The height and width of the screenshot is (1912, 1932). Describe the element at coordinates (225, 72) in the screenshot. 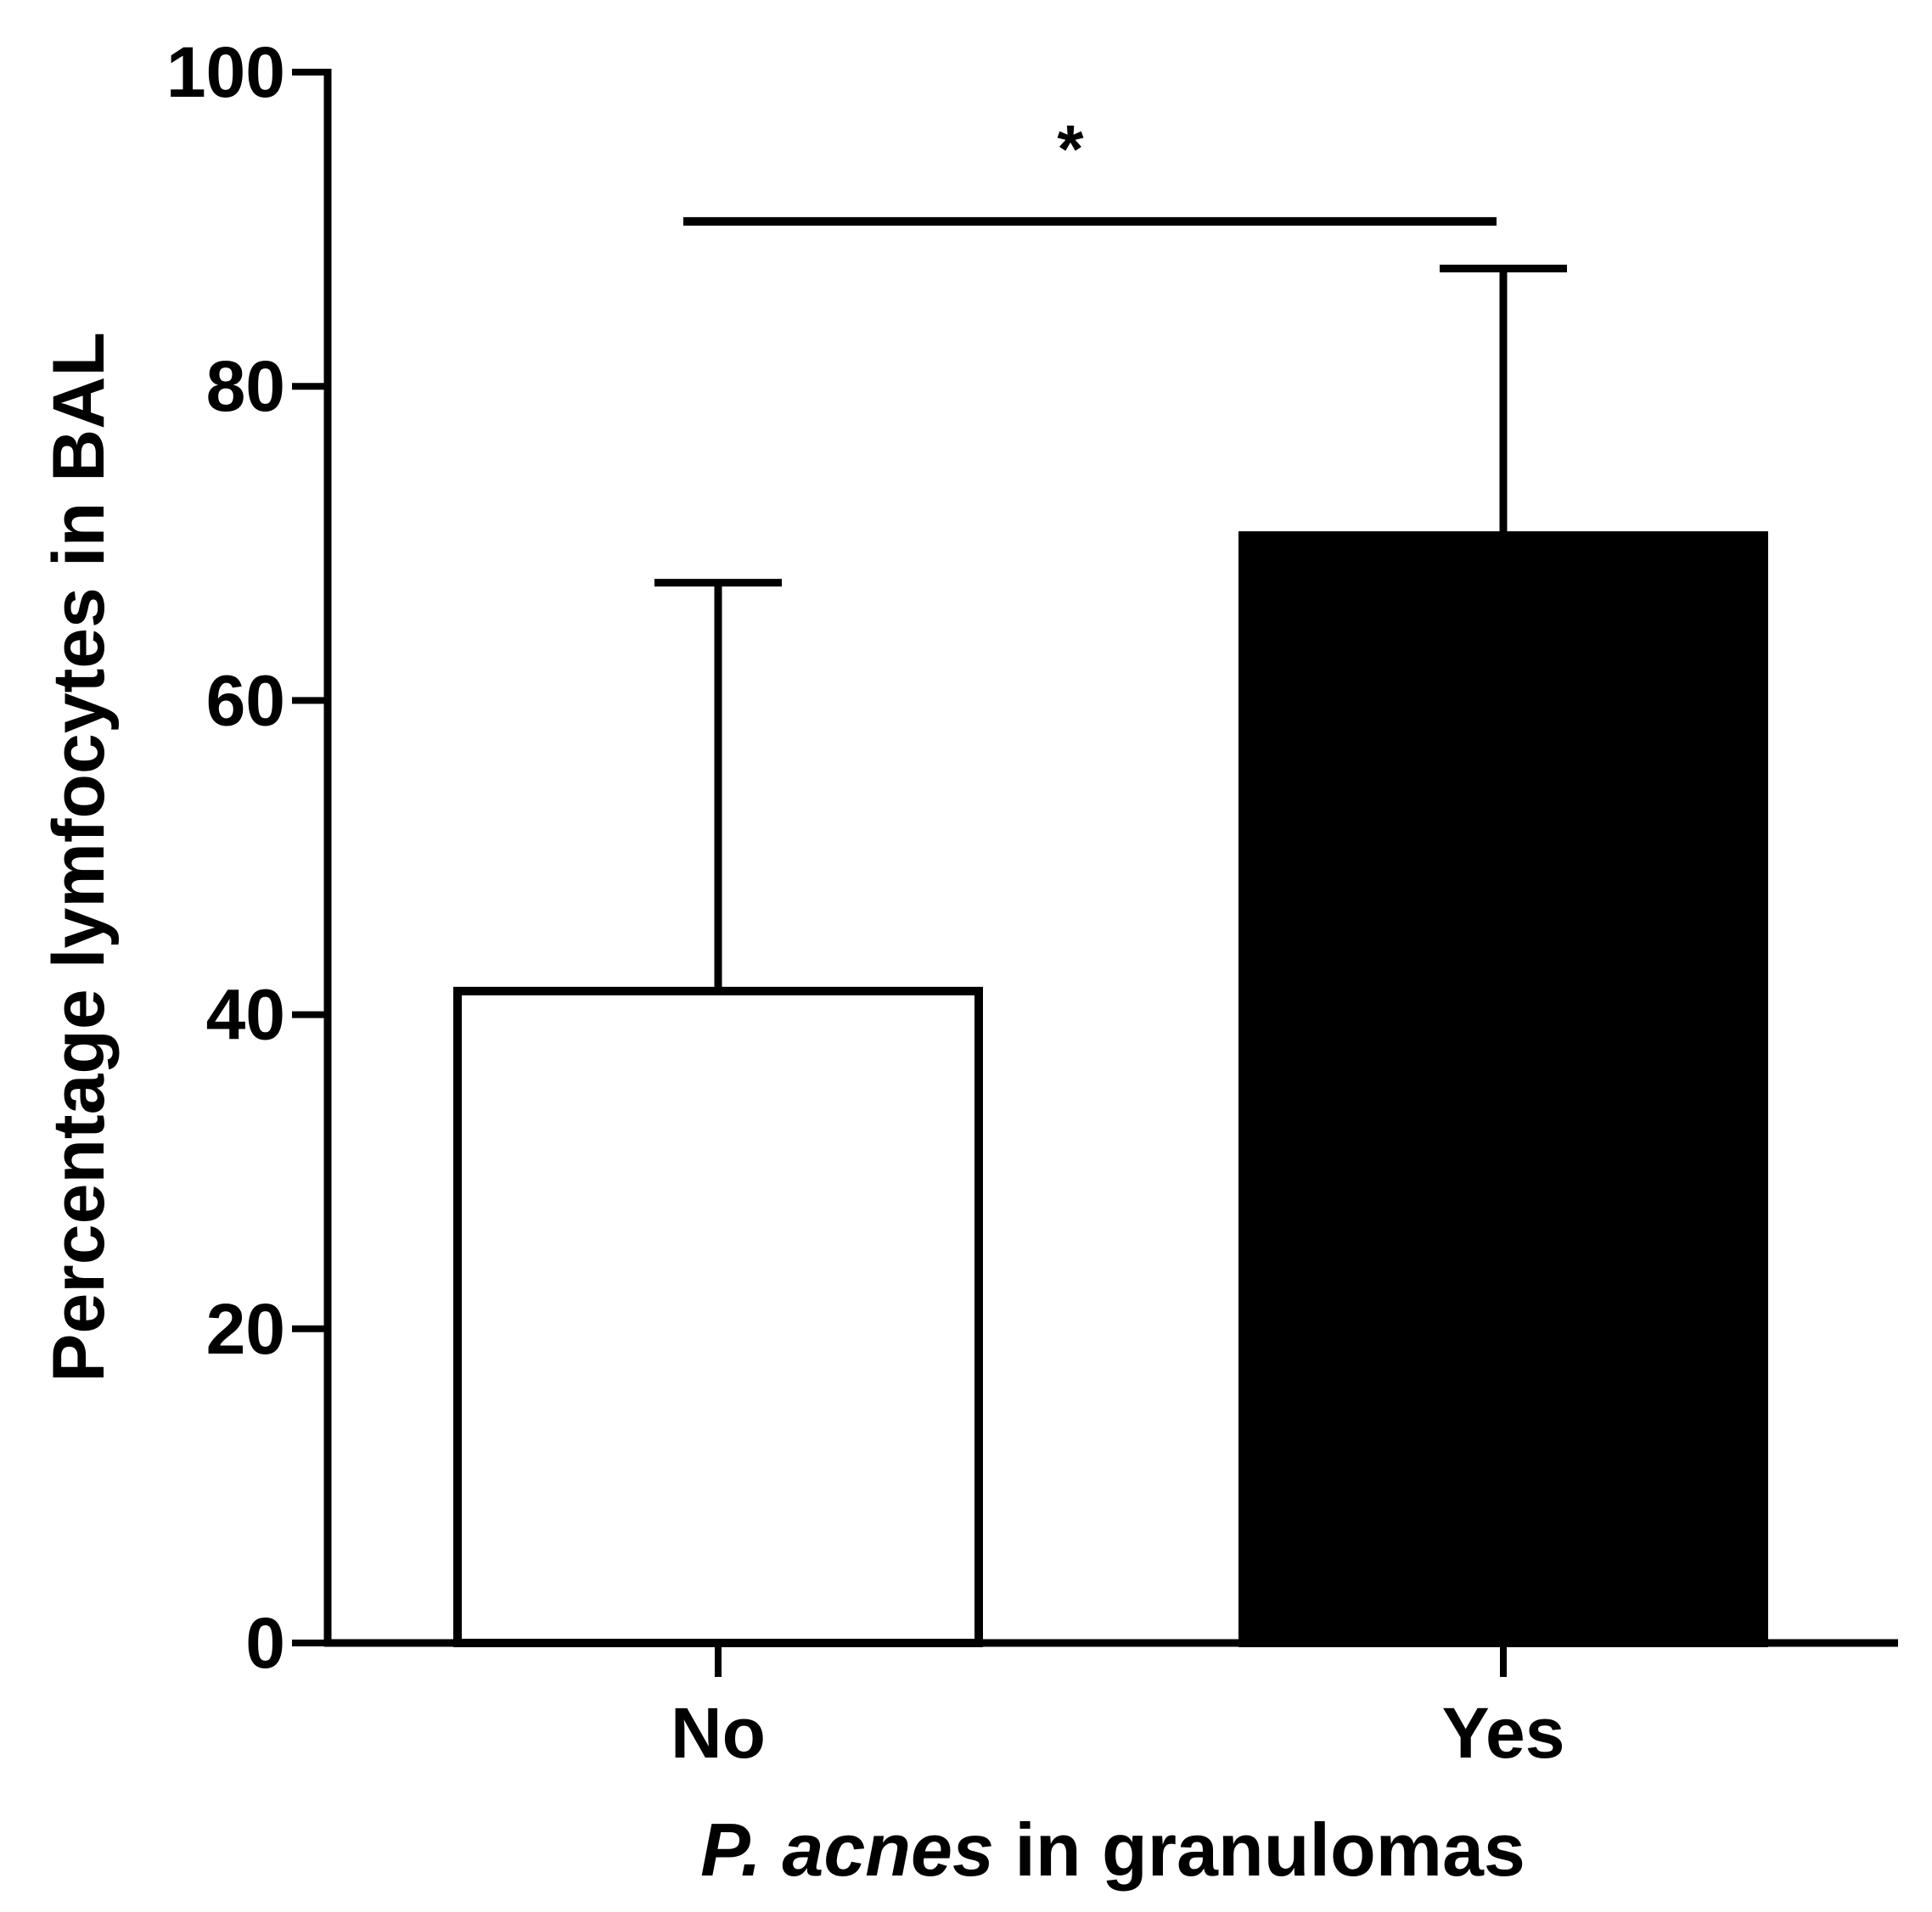

I see `y-tick-label-100: 100` at that location.